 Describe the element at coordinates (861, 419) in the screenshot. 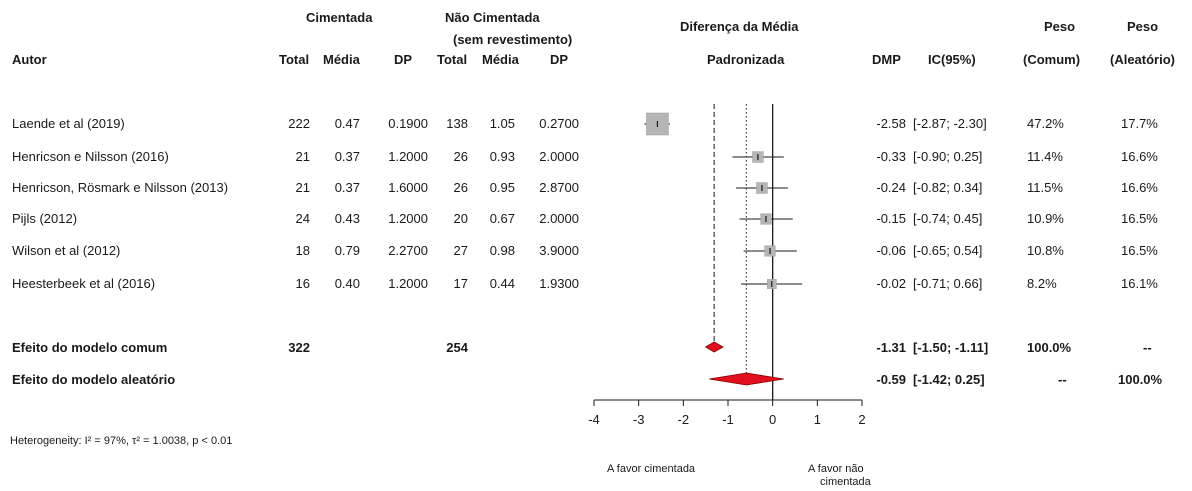

I see `x-tick-label: 2` at that location.